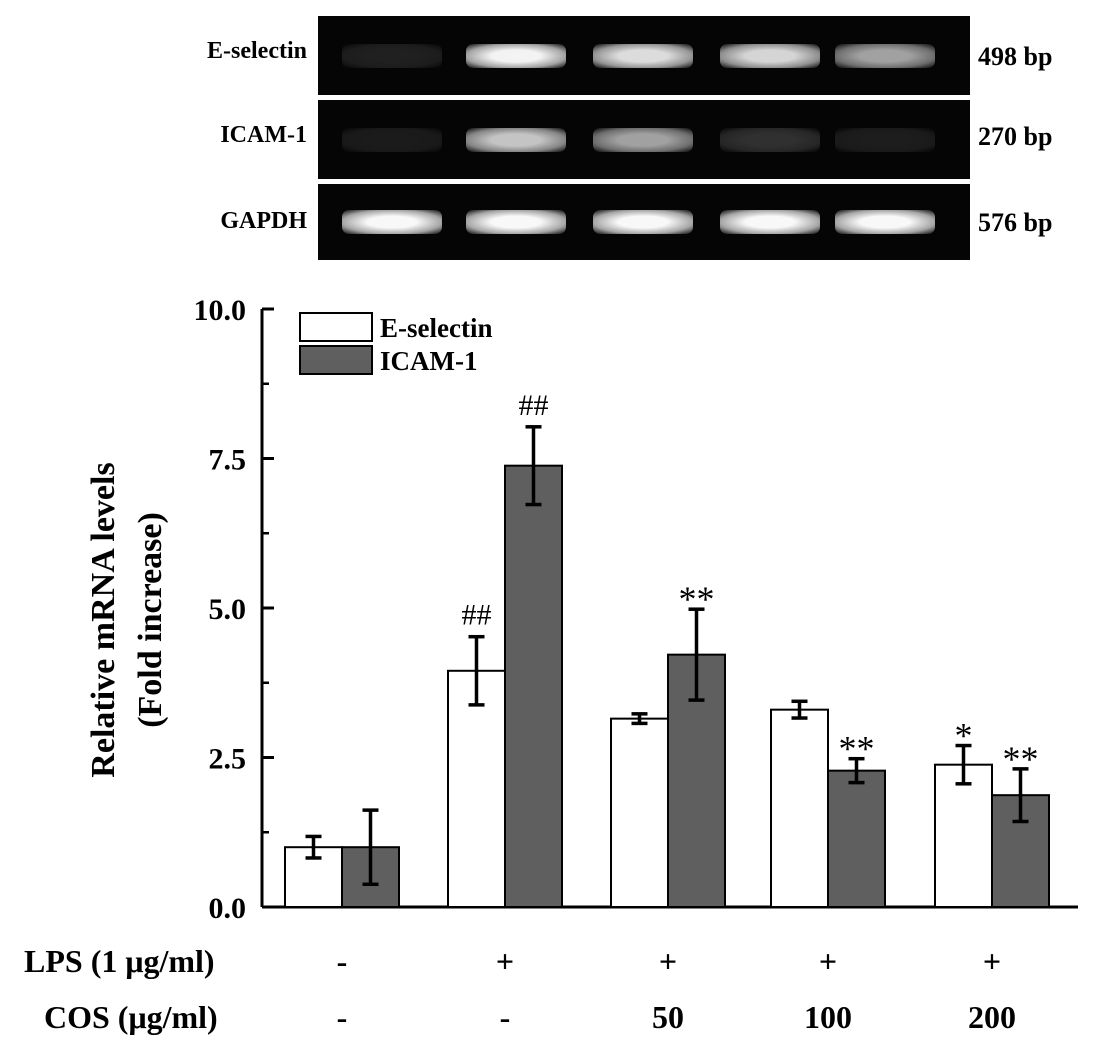  I want to click on y-tick-label: 7.5, so click(228, 460).